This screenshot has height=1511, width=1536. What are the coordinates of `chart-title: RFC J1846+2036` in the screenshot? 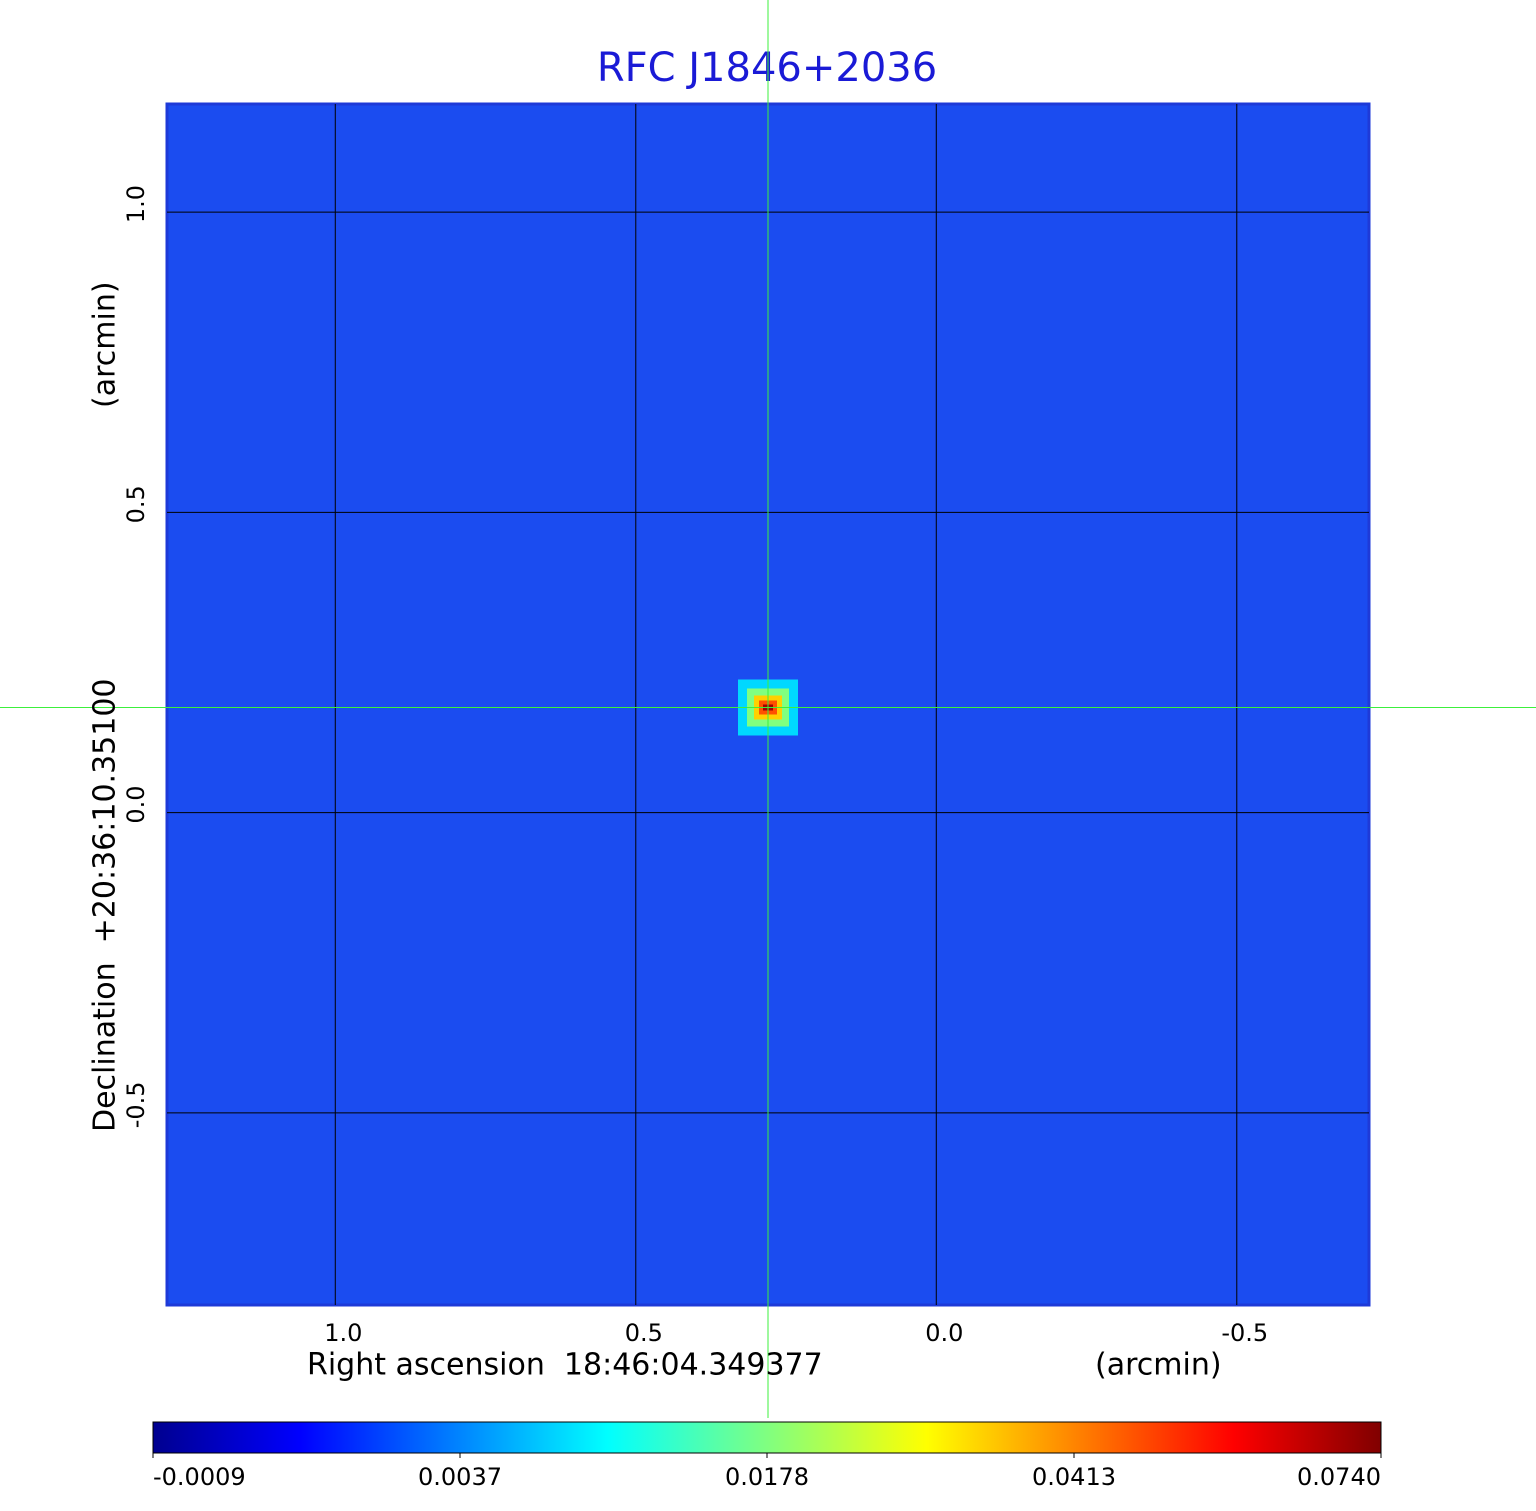 It's located at (767, 68).